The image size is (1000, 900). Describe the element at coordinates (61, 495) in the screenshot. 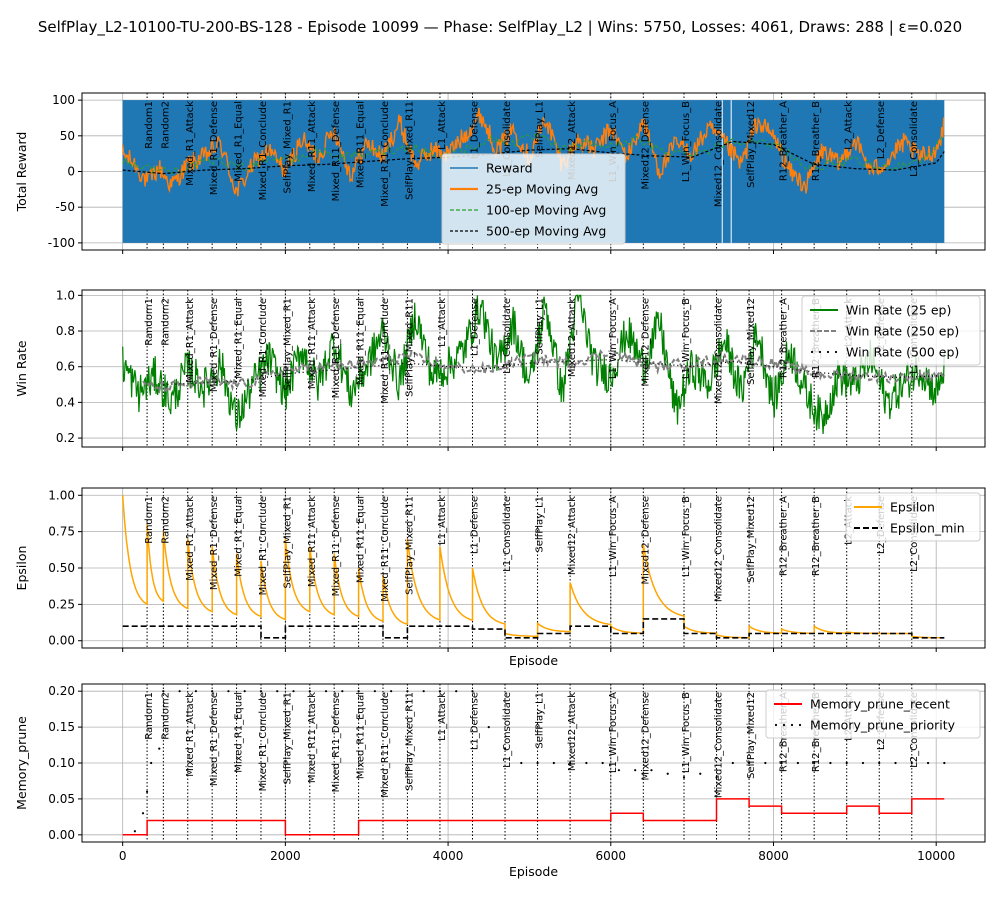

I see `y-tick-label: 1.00` at that location.